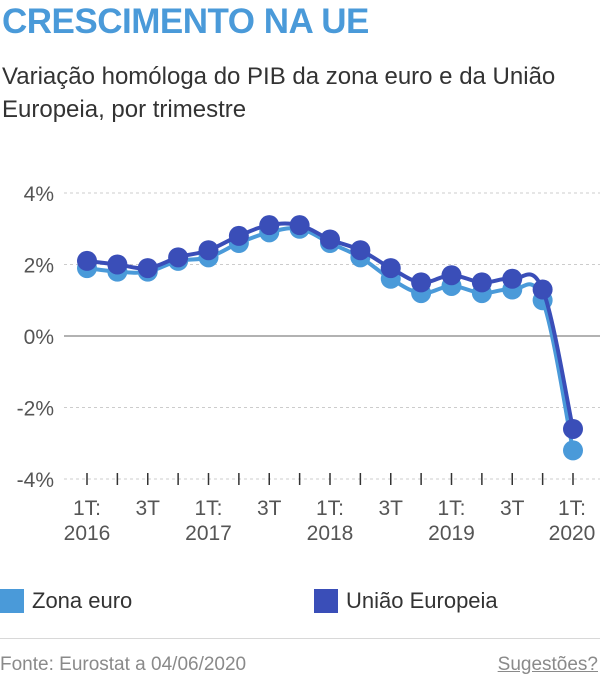 The height and width of the screenshot is (688, 600). What do you see at coordinates (573, 450) in the screenshot?
I see `data-point-zona-euro` at bounding box center [573, 450].